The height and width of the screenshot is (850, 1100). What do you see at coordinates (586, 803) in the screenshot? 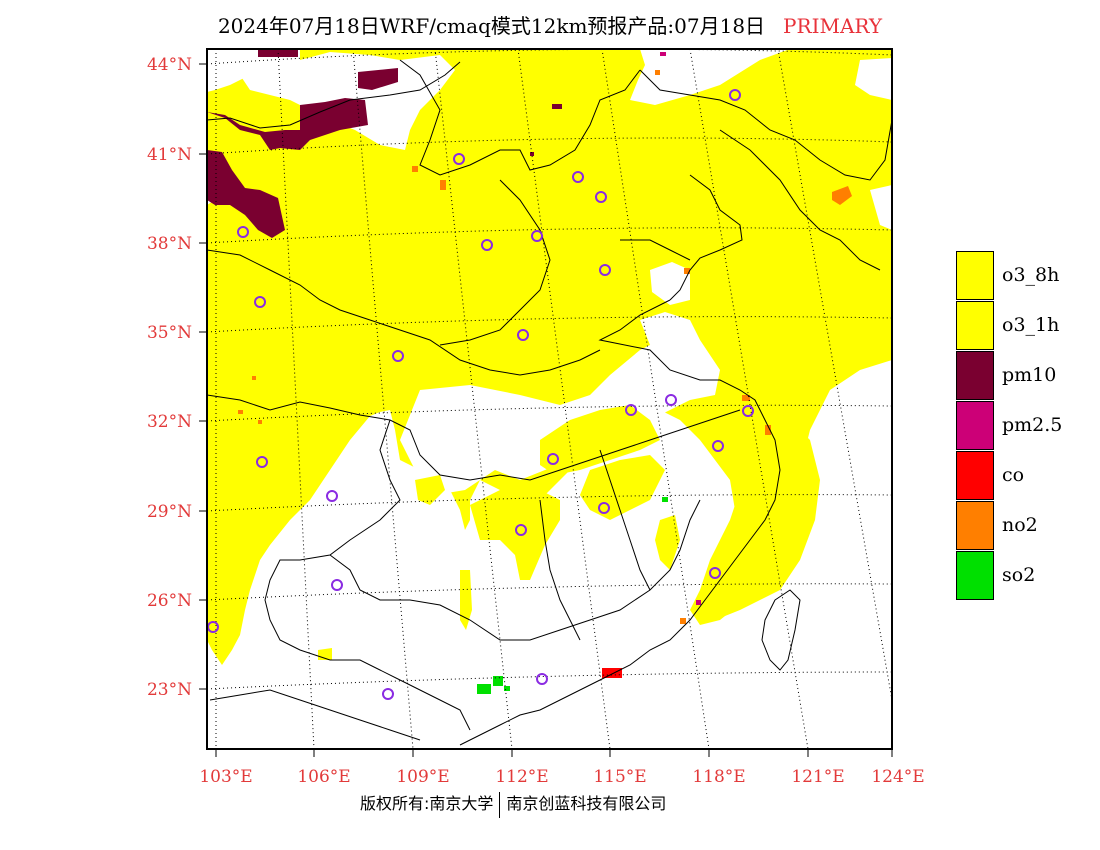
I see `copyright-right: 南京创蓝科技有限公司` at bounding box center [586, 803].